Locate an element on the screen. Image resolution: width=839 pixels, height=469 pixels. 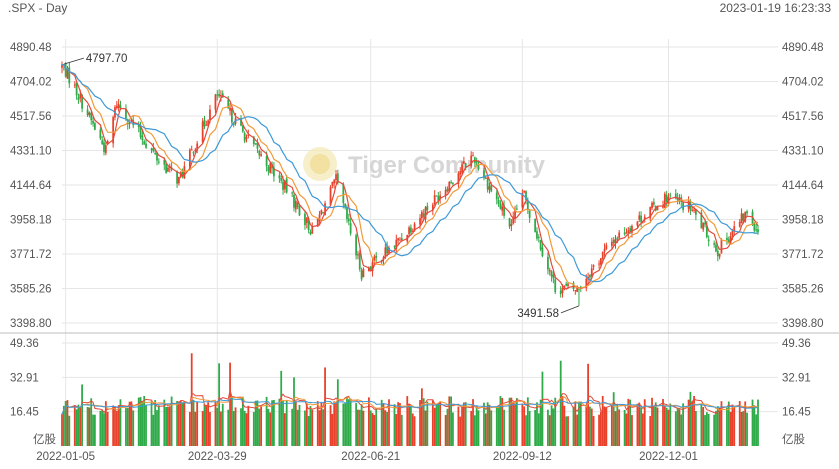
x-tick: 2022-03-29 is located at coordinates (217, 457).